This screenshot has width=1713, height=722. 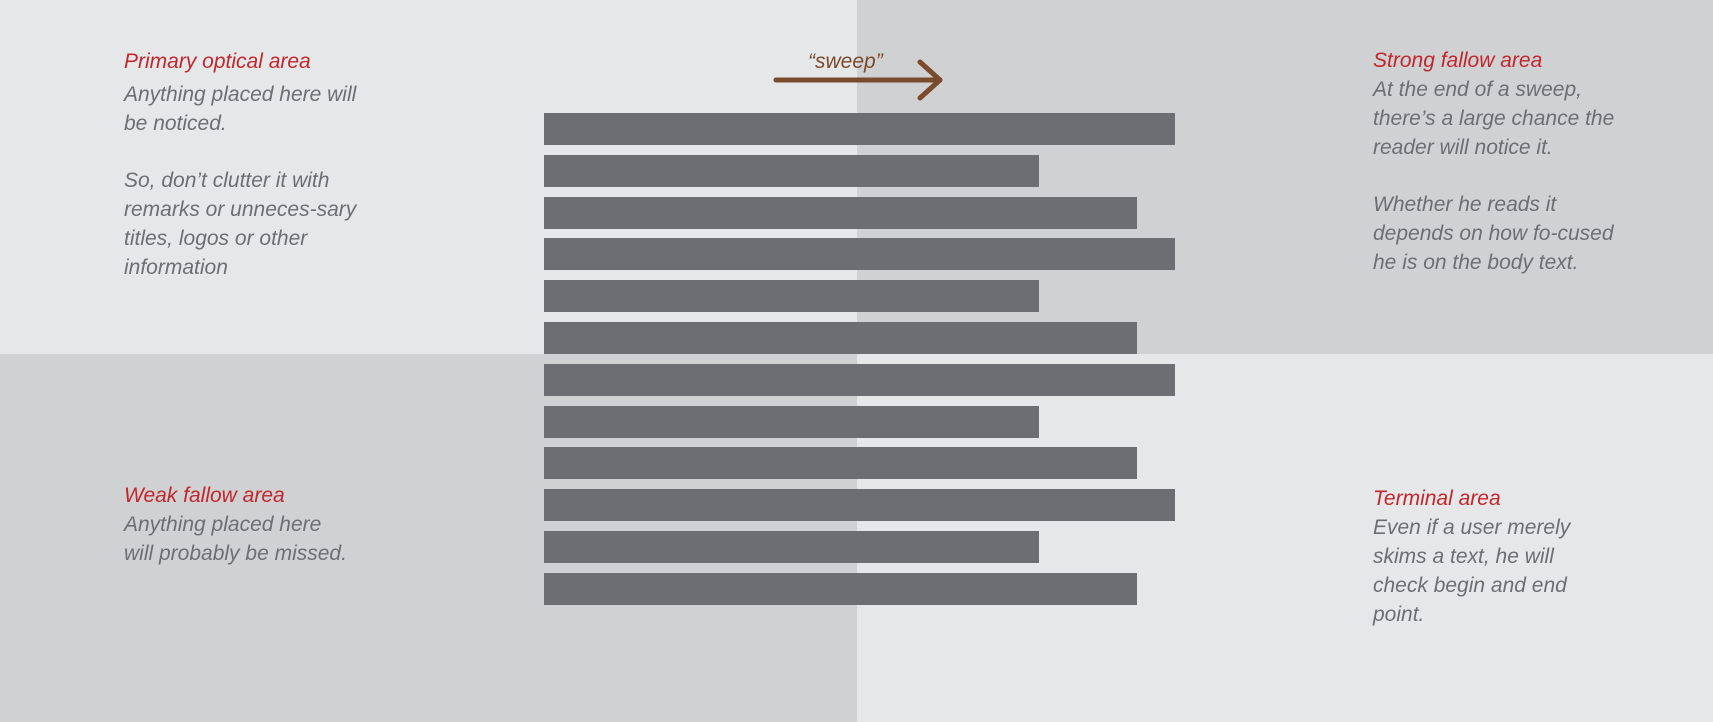 I want to click on sweep-arrow-icon, so click(x=858, y=80).